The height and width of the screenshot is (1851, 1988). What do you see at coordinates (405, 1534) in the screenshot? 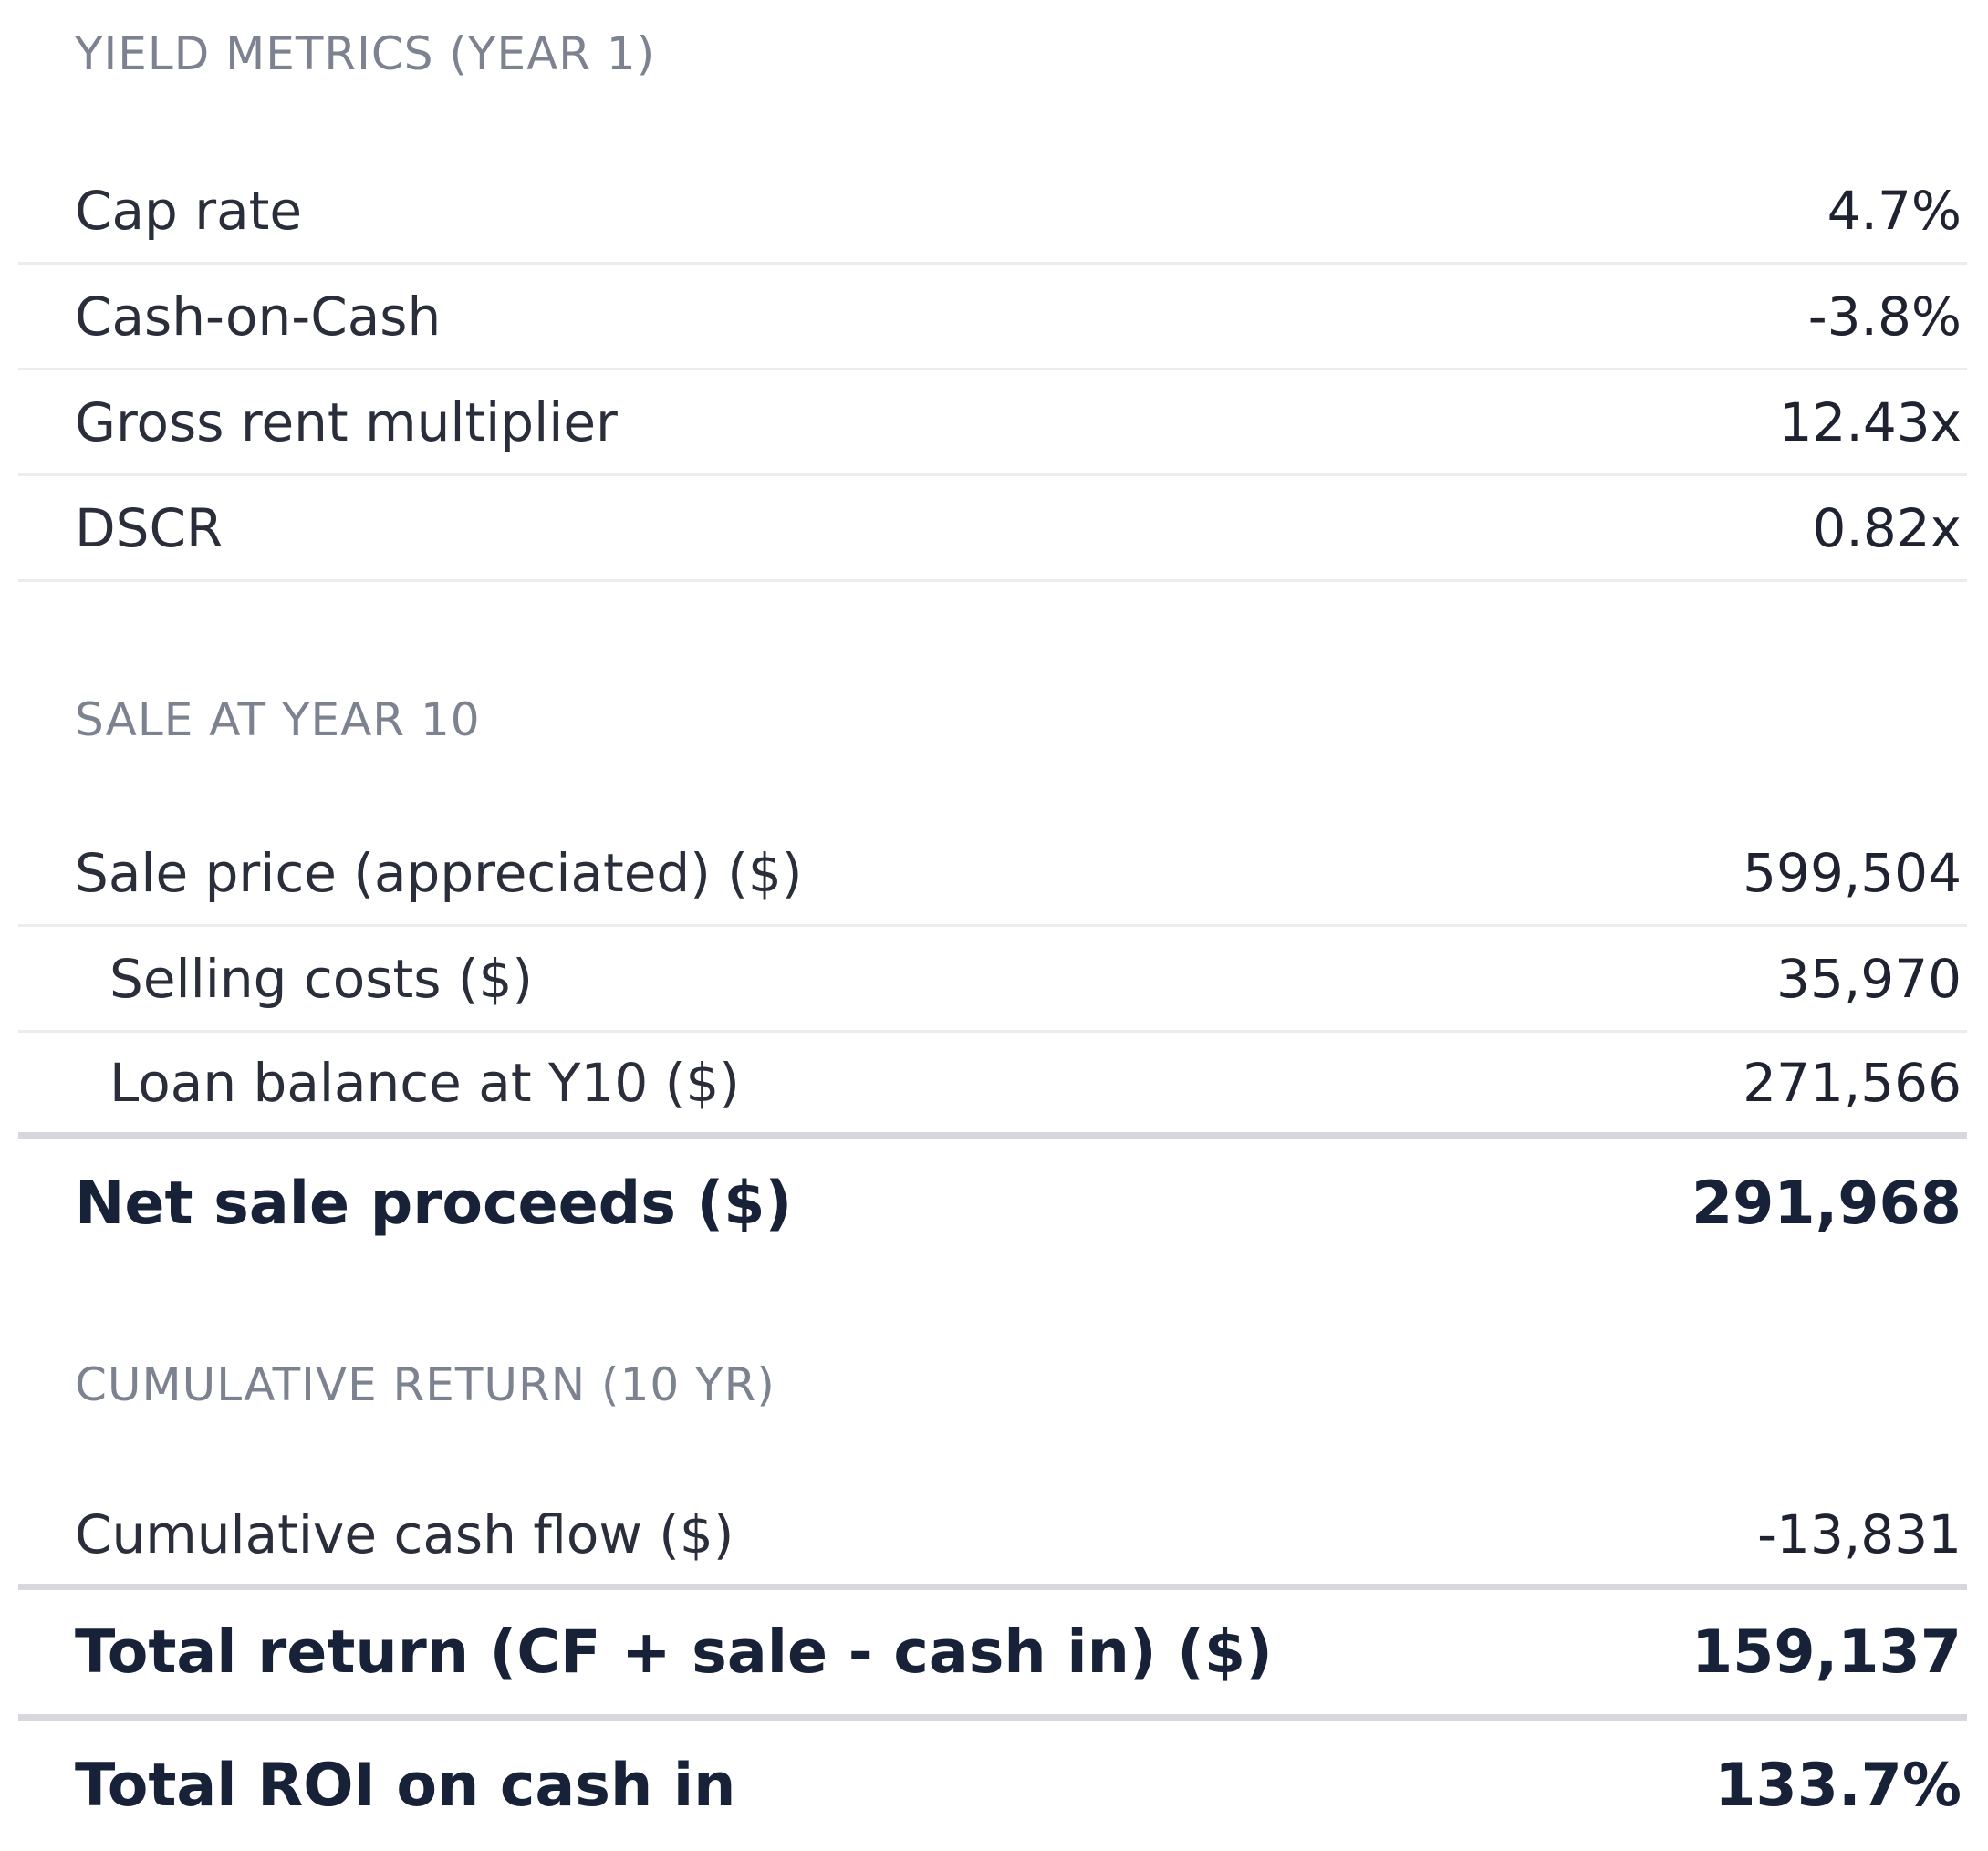
I see `row-label: Cumulative cash flow ($)` at bounding box center [405, 1534].